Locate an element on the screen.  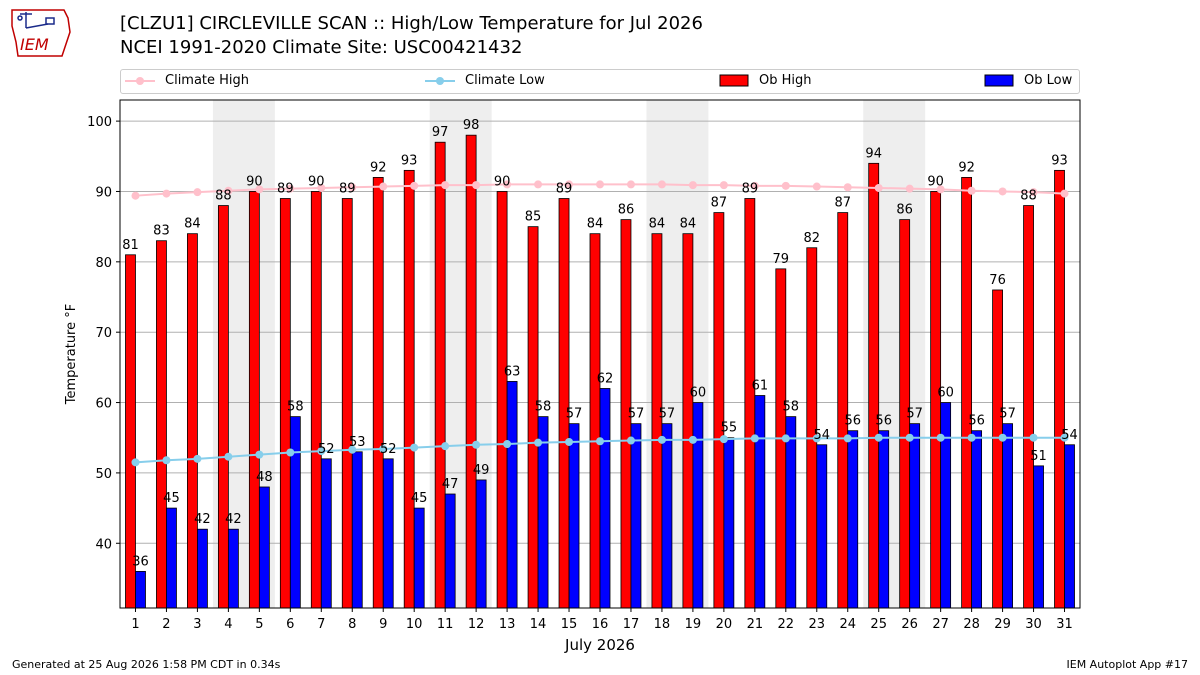
climate-low-line-swatch is located at coordinates (440, 80).